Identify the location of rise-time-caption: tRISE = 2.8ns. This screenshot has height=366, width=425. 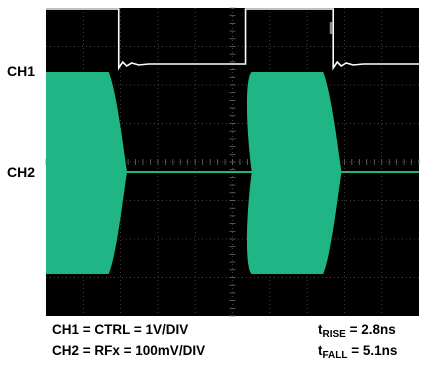
(357, 331).